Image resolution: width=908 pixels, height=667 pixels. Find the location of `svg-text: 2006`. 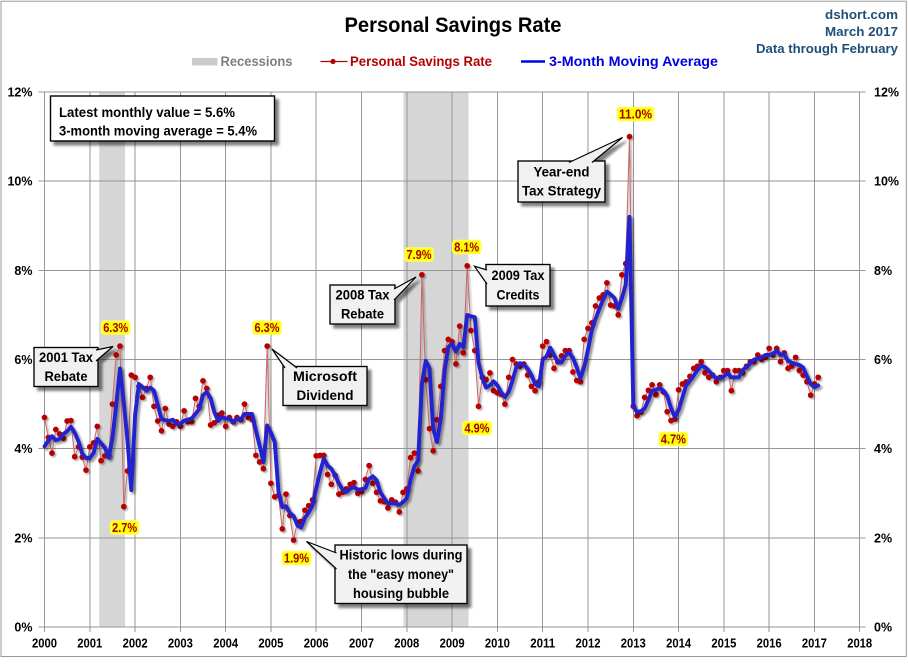

svg-text: 2006 is located at coordinates (316, 644).